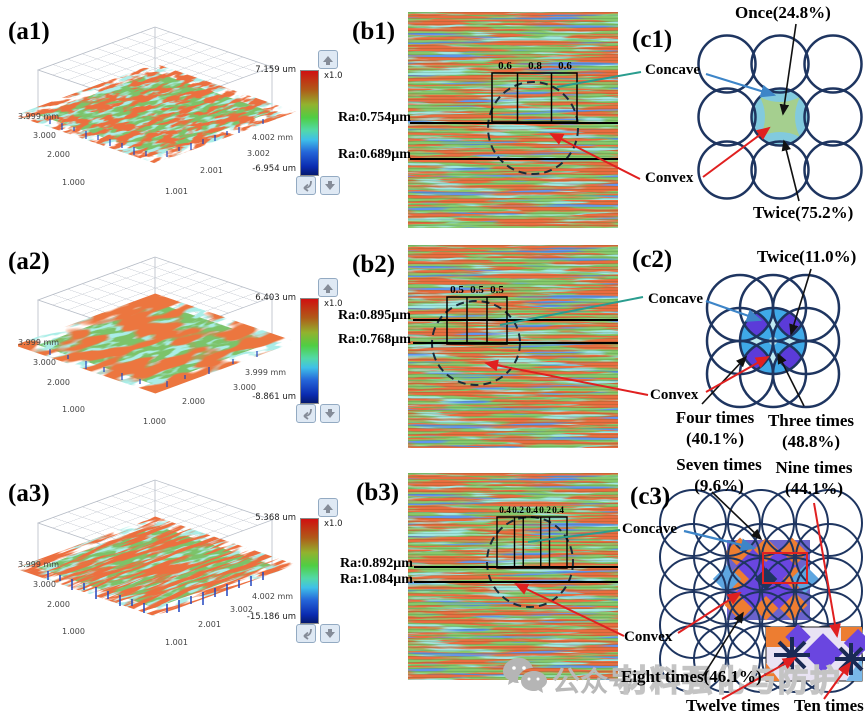  Describe the element at coordinates (652, 39) in the screenshot. I see `panel-label-c1: (c1)` at that location.